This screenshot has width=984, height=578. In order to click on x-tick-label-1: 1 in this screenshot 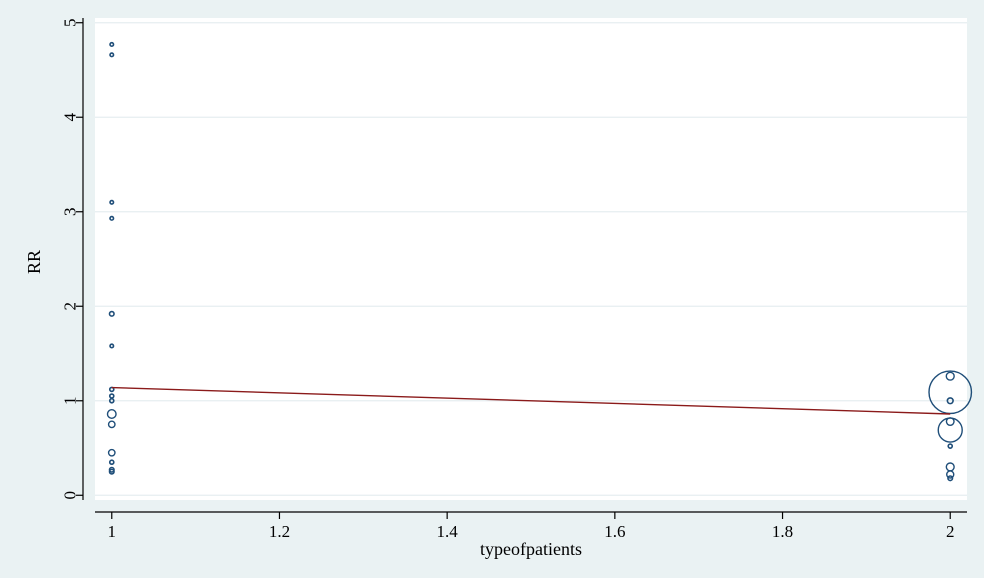, I will do `click(112, 531)`.